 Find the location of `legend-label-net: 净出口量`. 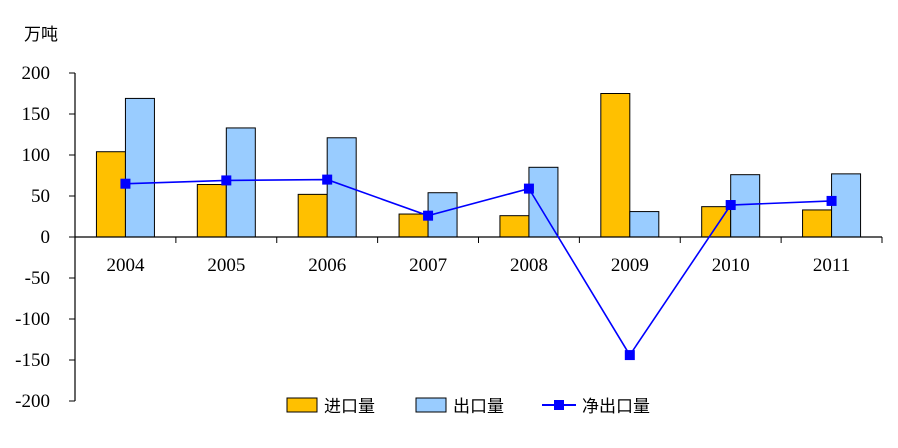

legend-label-net: 净出口量 is located at coordinates (616, 407).